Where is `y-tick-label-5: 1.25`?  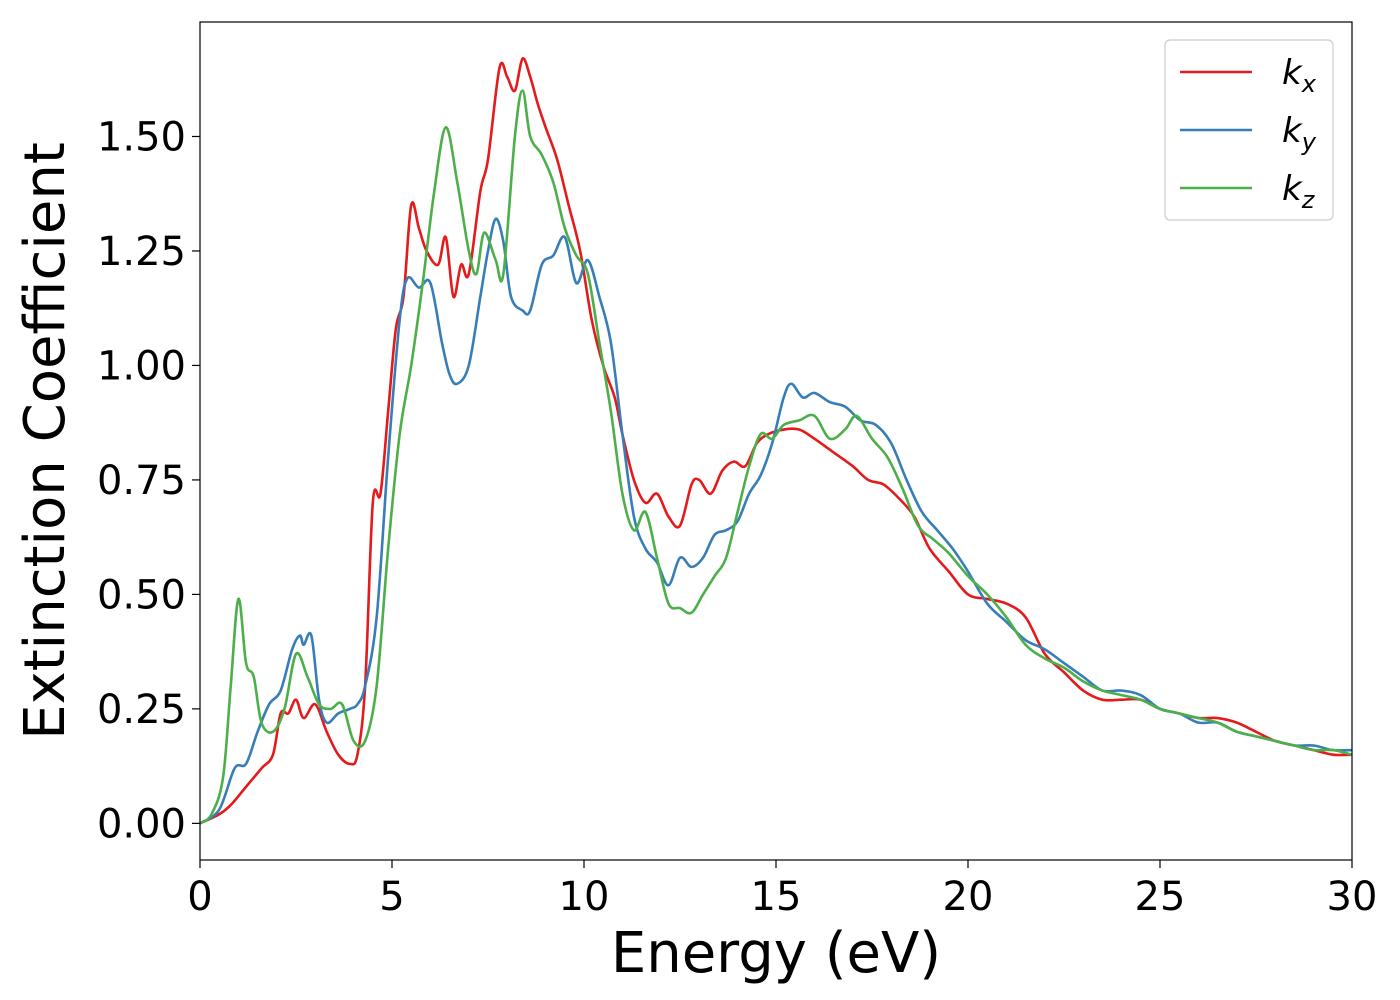
y-tick-label-5: 1.25 is located at coordinates (141, 252).